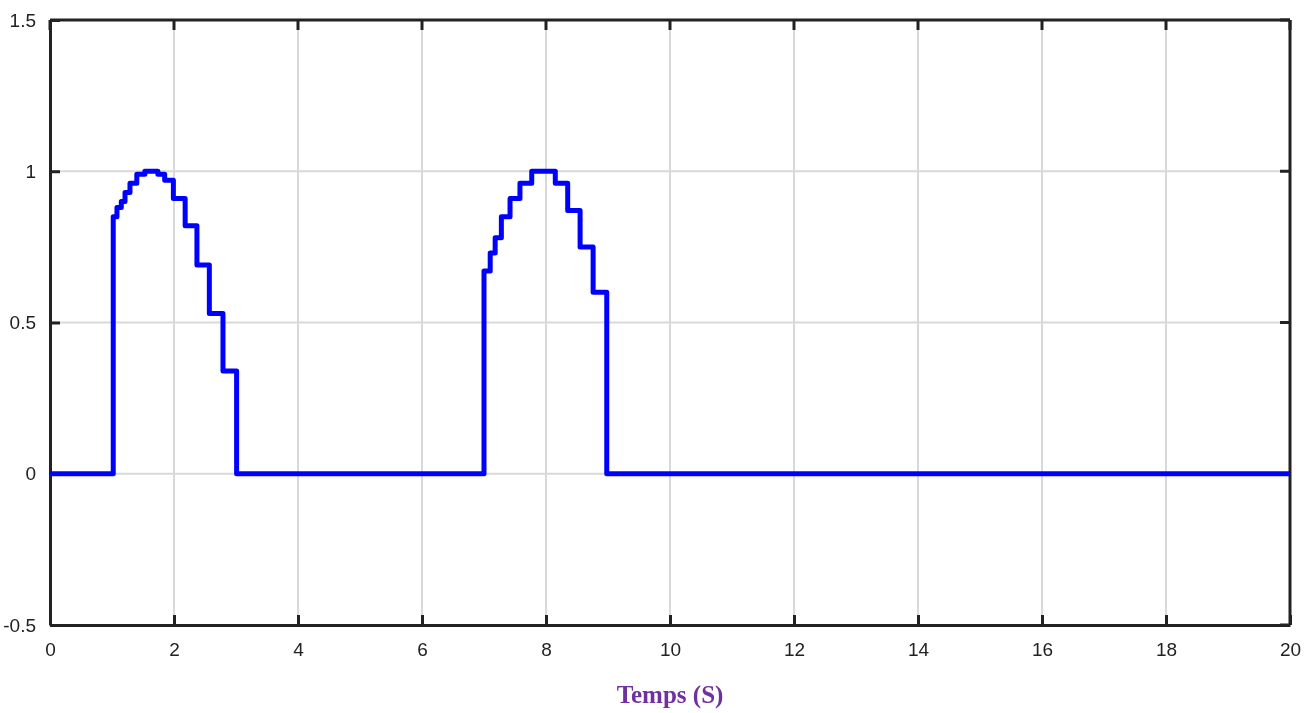 The height and width of the screenshot is (713, 1316). Describe the element at coordinates (299, 650) in the screenshot. I see `x-tick-label: 4` at that location.